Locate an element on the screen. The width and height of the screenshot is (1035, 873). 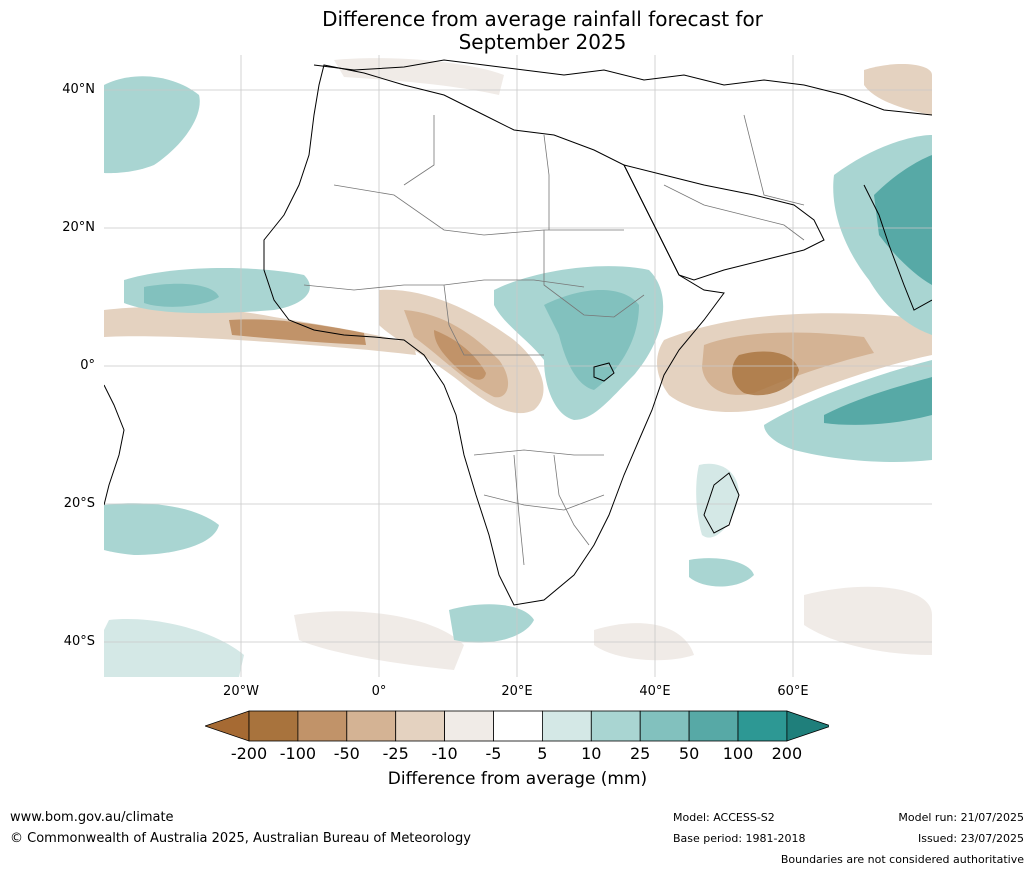
colorbar-swatches is located at coordinates (517, 726).